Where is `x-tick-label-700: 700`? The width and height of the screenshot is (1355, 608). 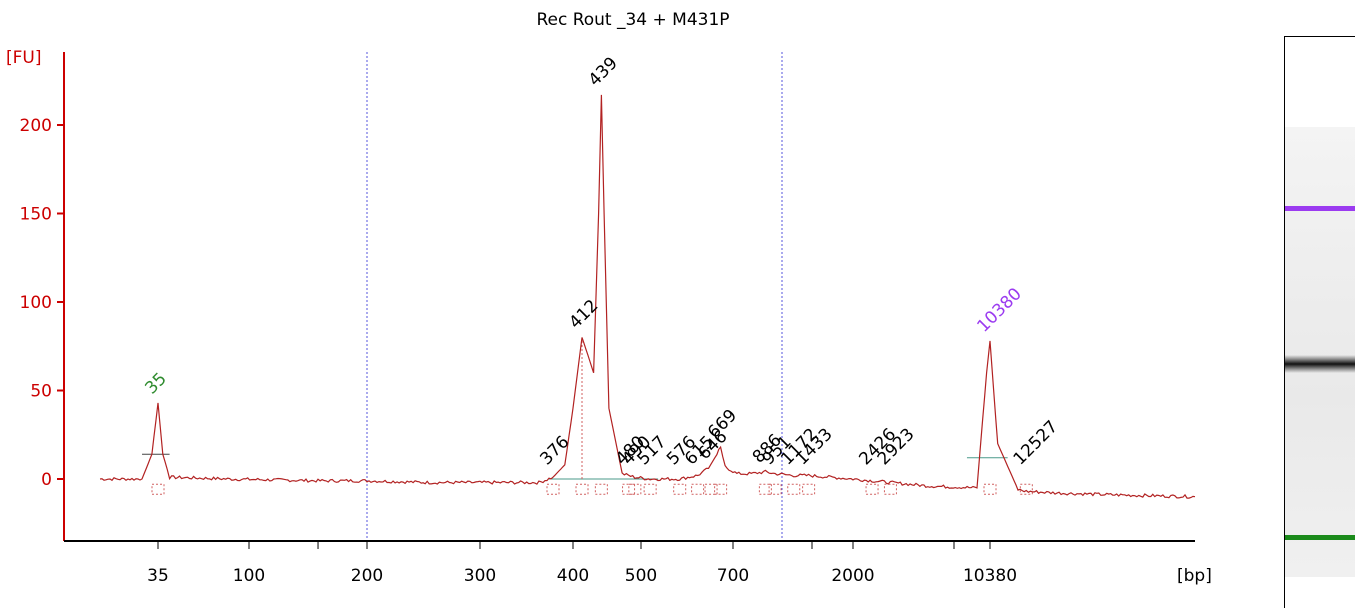 x-tick-label-700: 700 is located at coordinates (733, 576).